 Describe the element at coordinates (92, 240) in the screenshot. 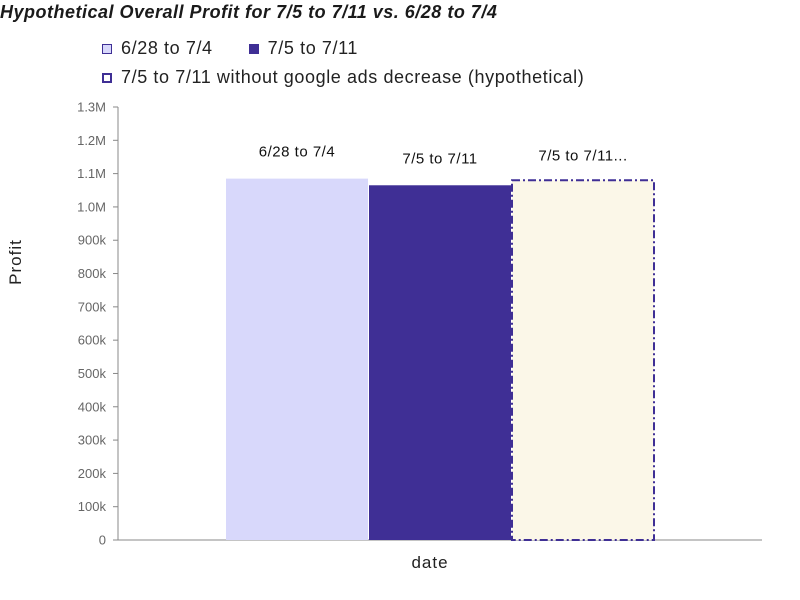

I see `y-tick-label: 900k` at that location.